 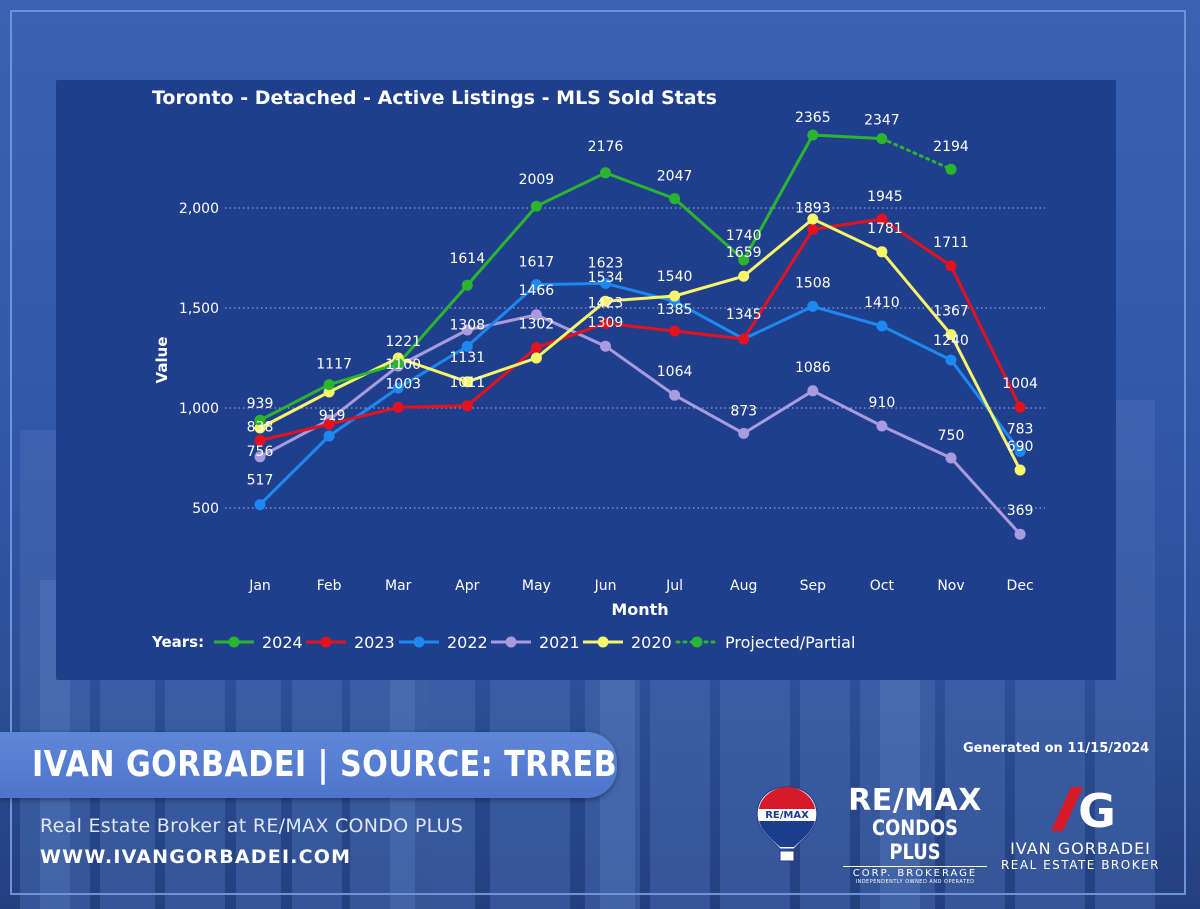 What do you see at coordinates (675, 310) in the screenshot?
I see `data-label: 1385` at bounding box center [675, 310].